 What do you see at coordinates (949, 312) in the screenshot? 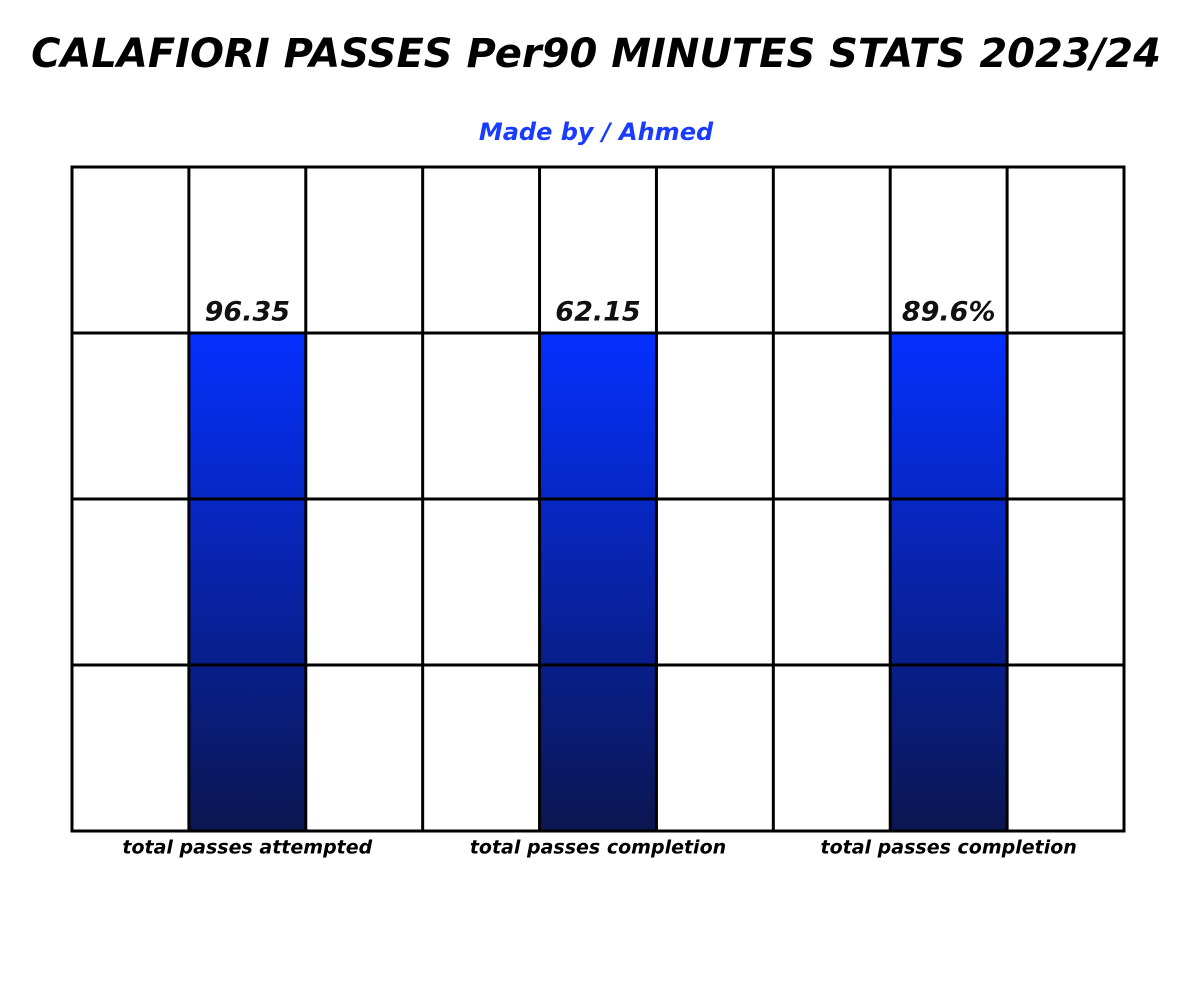
I see `value-label: 89.6%` at bounding box center [949, 312].